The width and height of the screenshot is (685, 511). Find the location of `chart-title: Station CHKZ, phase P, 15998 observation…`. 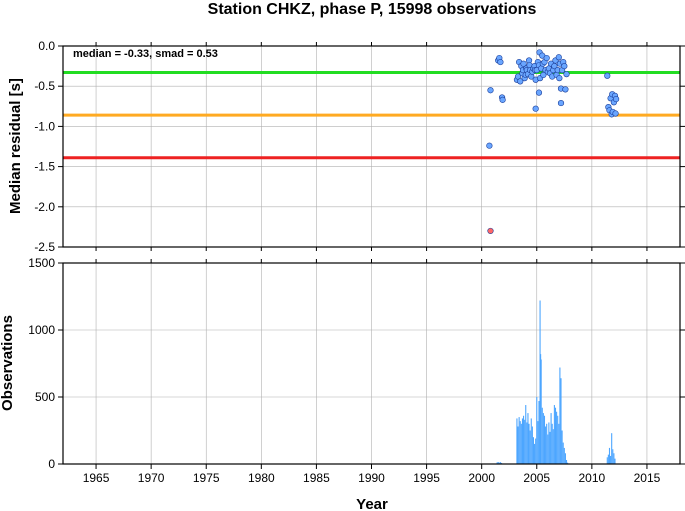

chart-title: Station CHKZ, phase P, 15998 observation… is located at coordinates (372, 9).